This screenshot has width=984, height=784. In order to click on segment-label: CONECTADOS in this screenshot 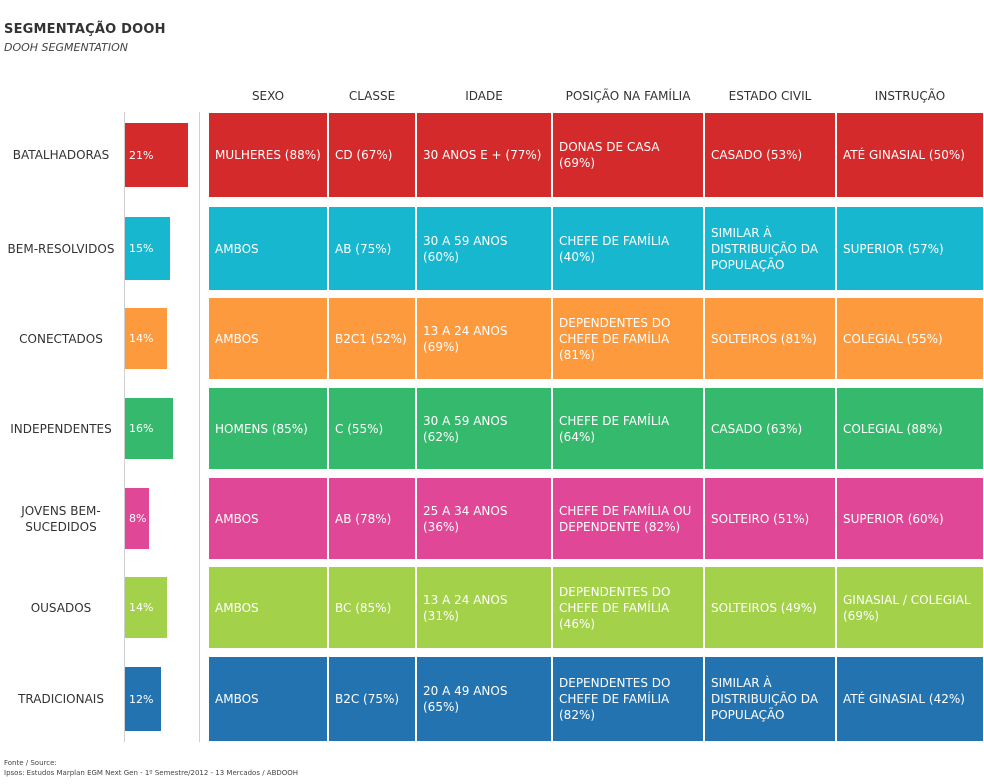, I will do `click(61, 338)`.